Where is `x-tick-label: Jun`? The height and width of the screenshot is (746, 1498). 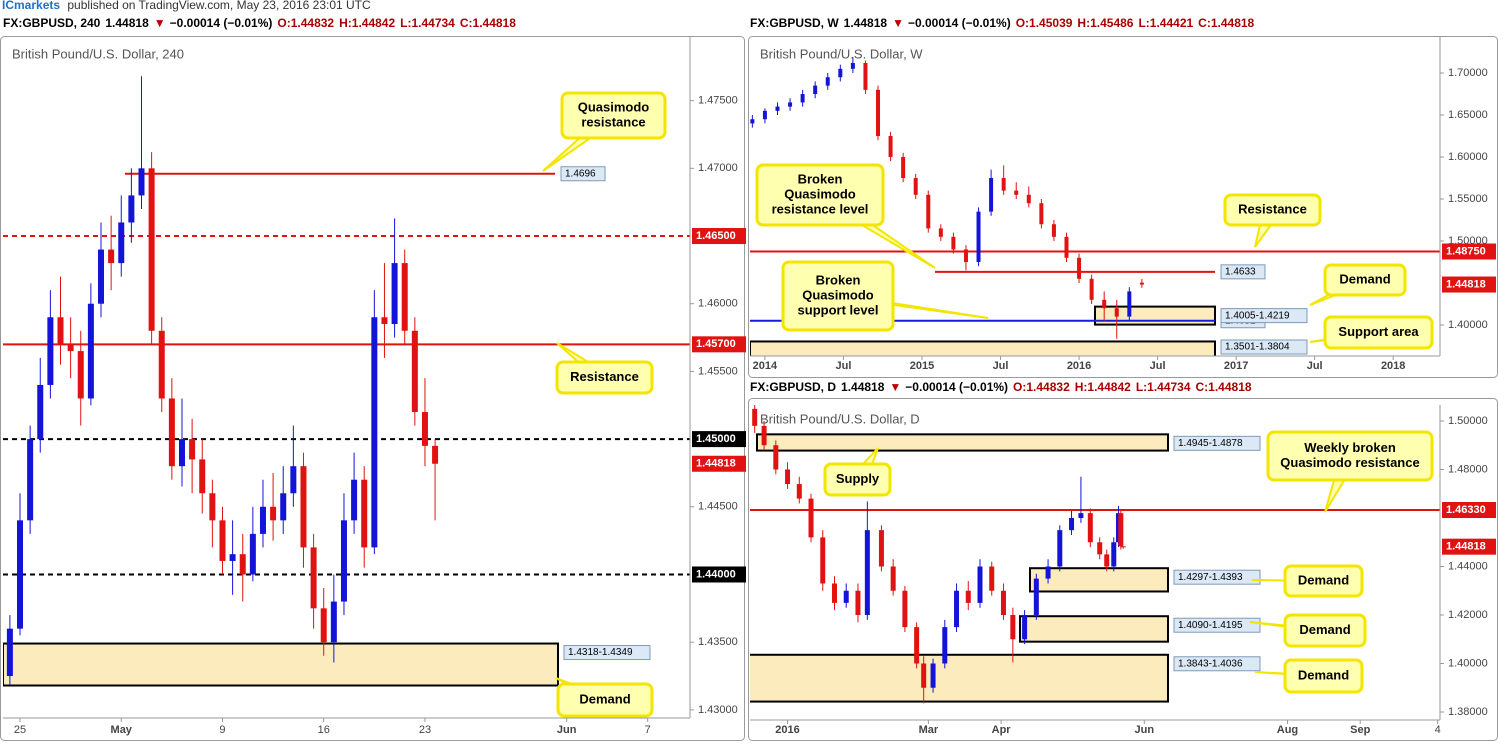 x-tick-label: Jun is located at coordinates (1145, 730).